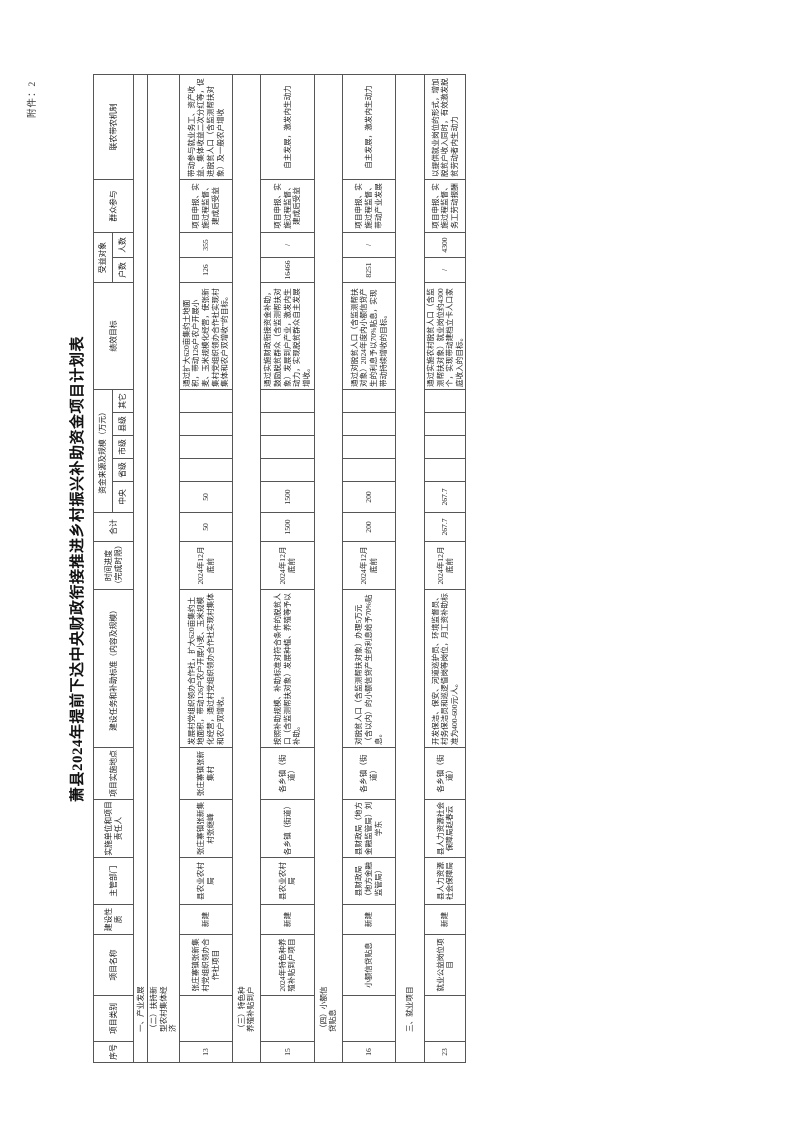 Image resolution: width=793 pixels, height=1122 pixels. What do you see at coordinates (206, 773) in the screenshot?
I see `cell-site: 张庄寨镇张新集村` at bounding box center [206, 773].